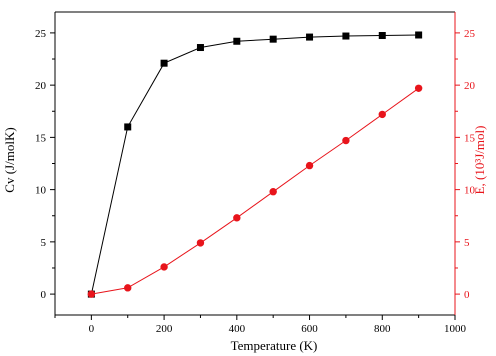  I want to click on x-tick-label: 0, so click(92, 329).